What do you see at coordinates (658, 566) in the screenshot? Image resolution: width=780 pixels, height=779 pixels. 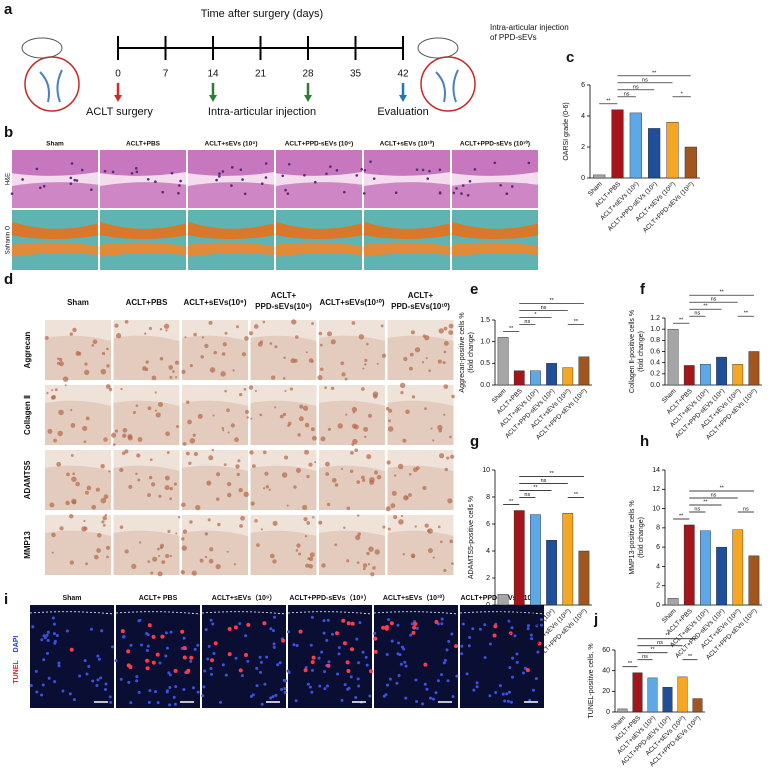 I see `y-tick-label: 4` at bounding box center [658, 566].